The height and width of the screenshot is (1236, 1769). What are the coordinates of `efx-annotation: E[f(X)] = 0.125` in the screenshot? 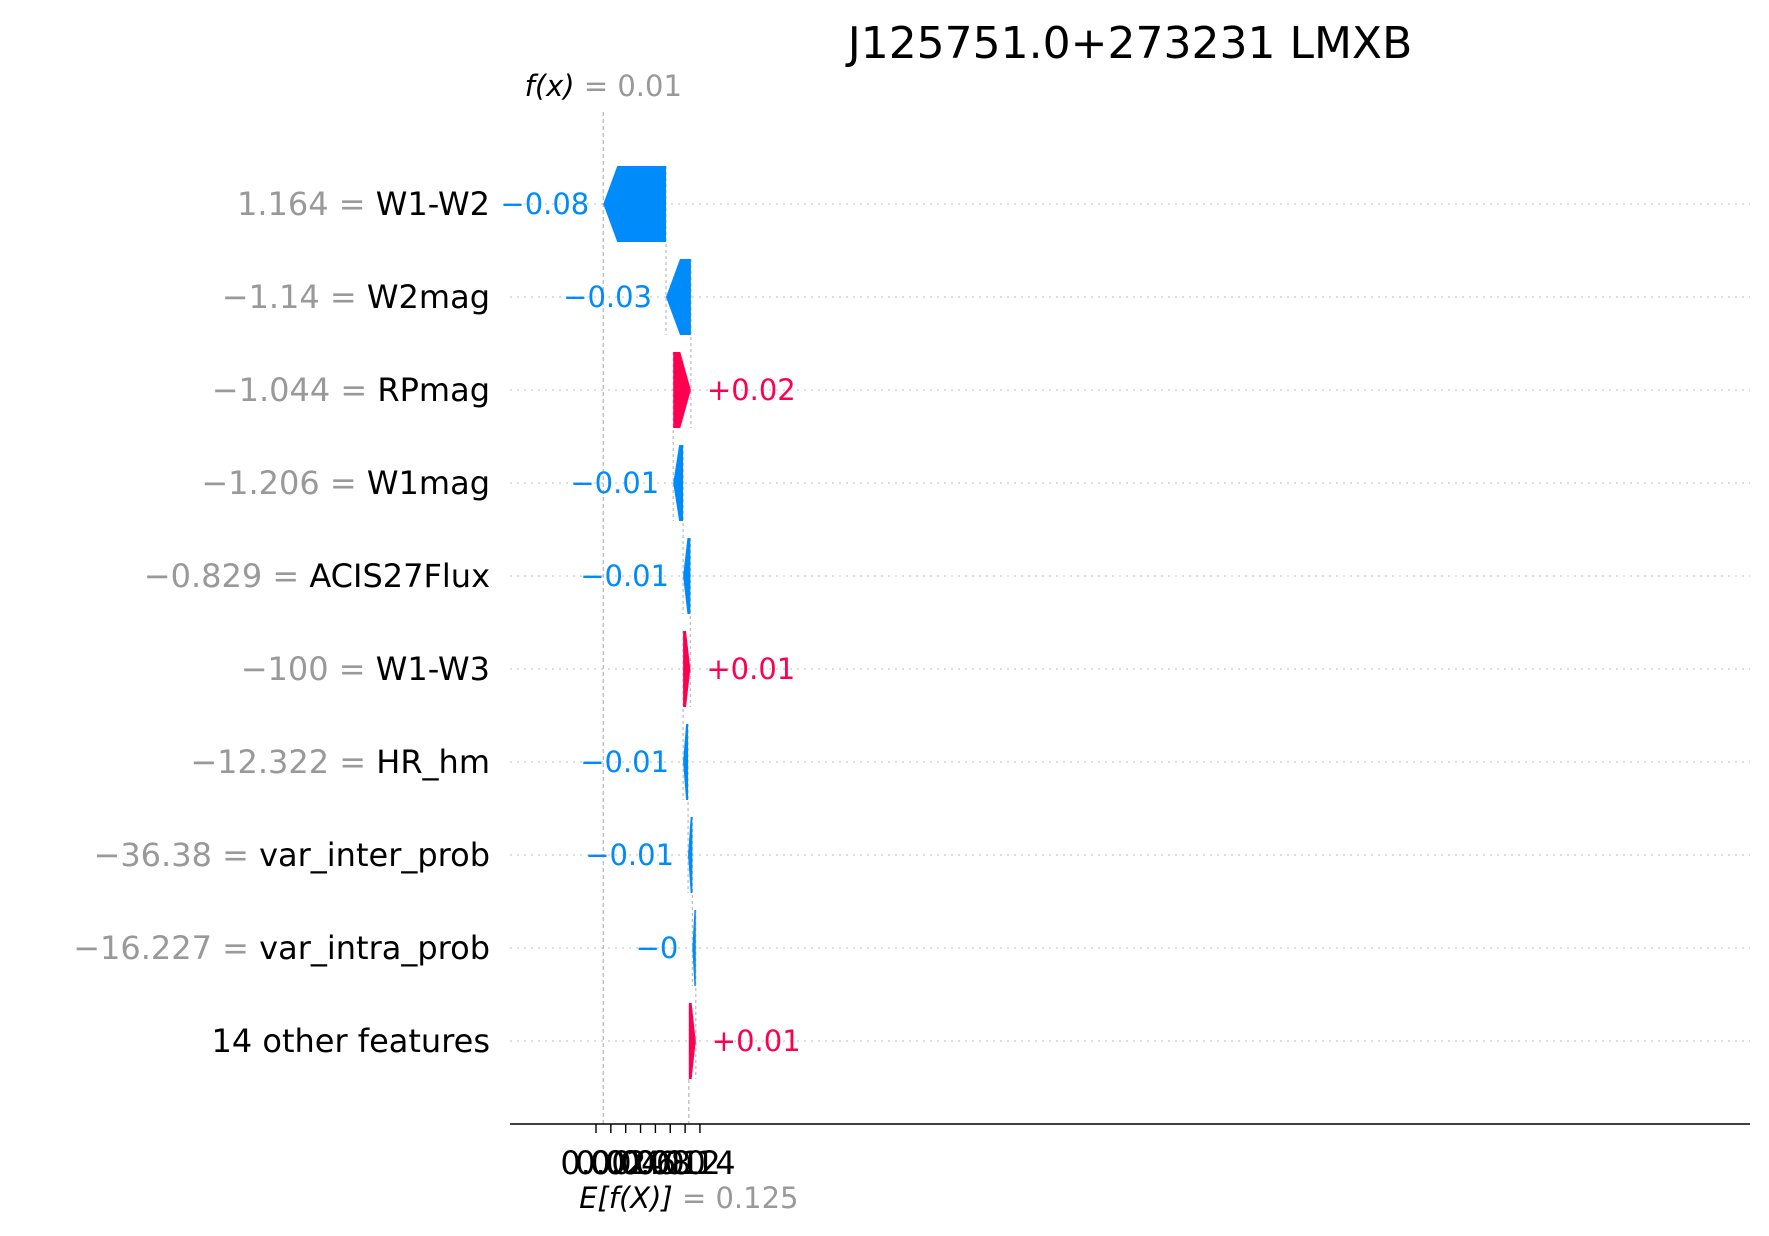 It's located at (688, 1198).